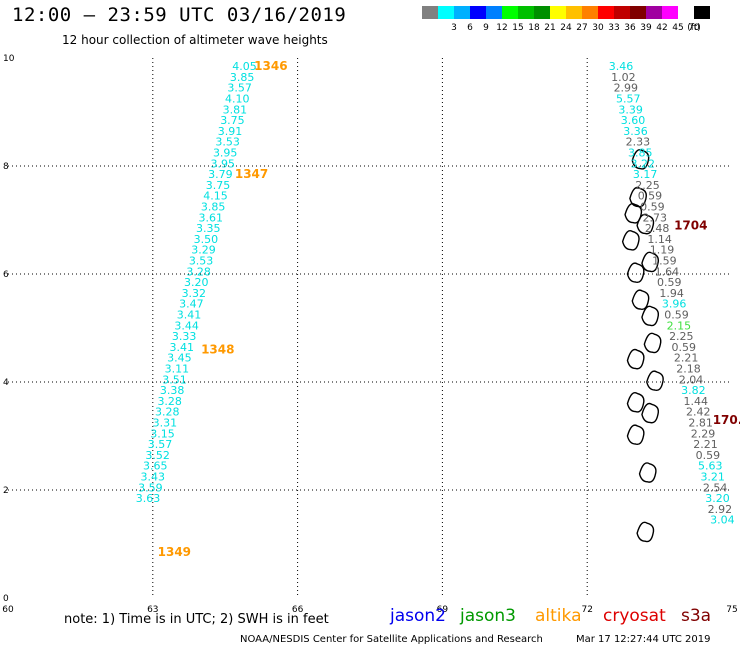  Describe the element at coordinates (722, 520) in the screenshot. I see `wave-height-value: 3.04` at that location.